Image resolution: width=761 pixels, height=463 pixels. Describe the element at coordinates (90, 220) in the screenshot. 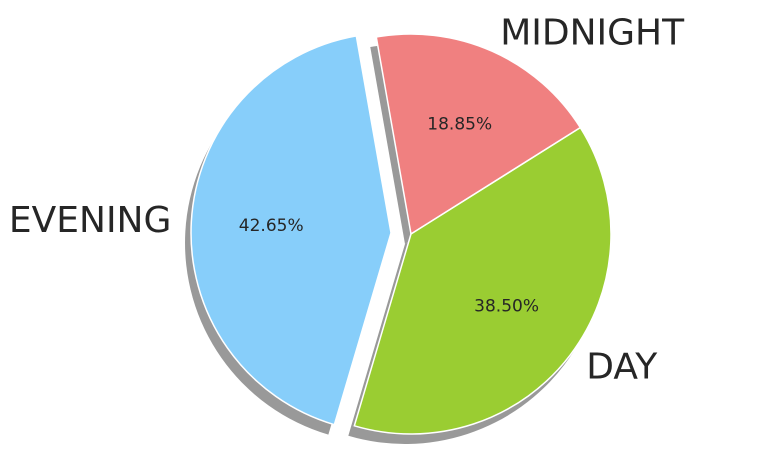

I see `category-label-evening: EVENING` at that location.